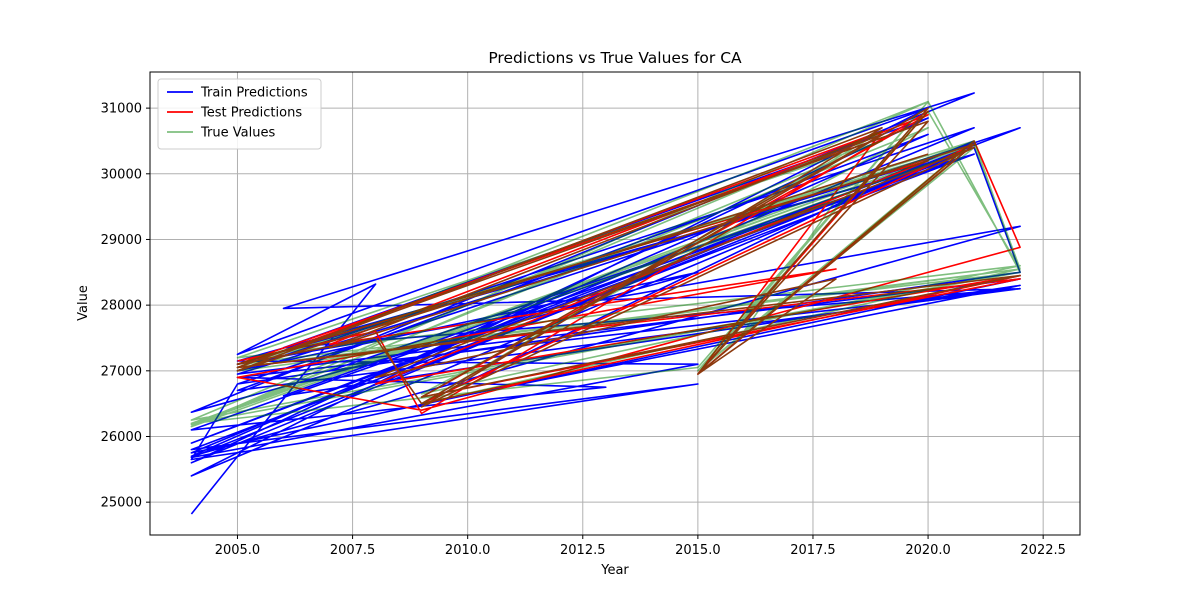 This screenshot has height=600, width=1200. What do you see at coordinates (121, 174) in the screenshot?
I see `y-tick-label: 30000` at bounding box center [121, 174].